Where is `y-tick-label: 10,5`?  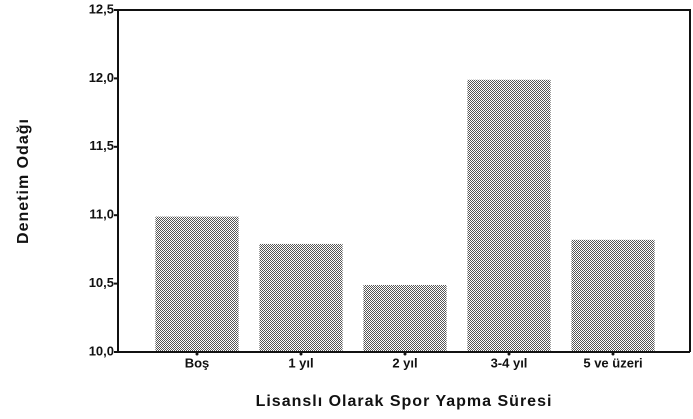
y-tick-label: 10,5 is located at coordinates (101, 282).